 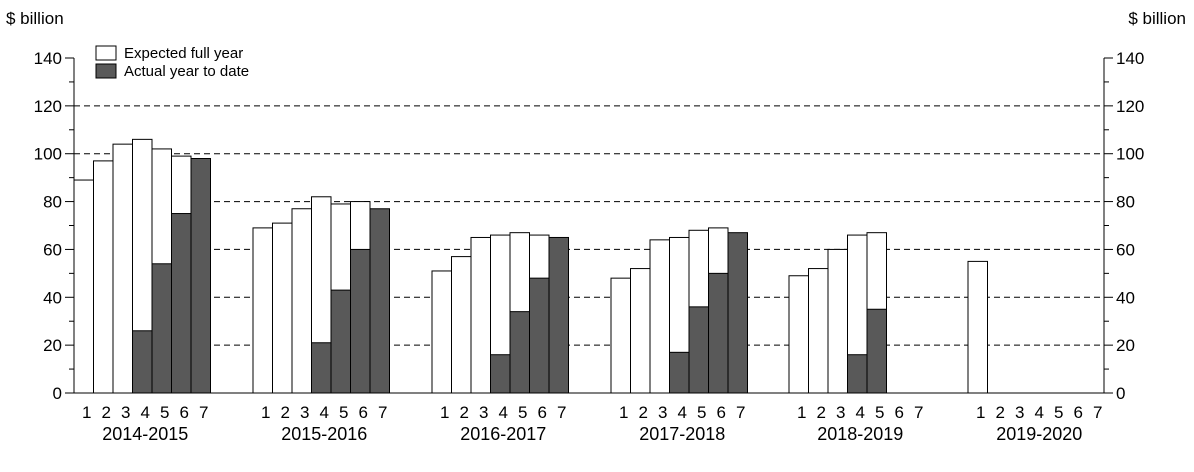 What do you see at coordinates (106, 53) in the screenshot?
I see `legend-swatch-expected` at bounding box center [106, 53].